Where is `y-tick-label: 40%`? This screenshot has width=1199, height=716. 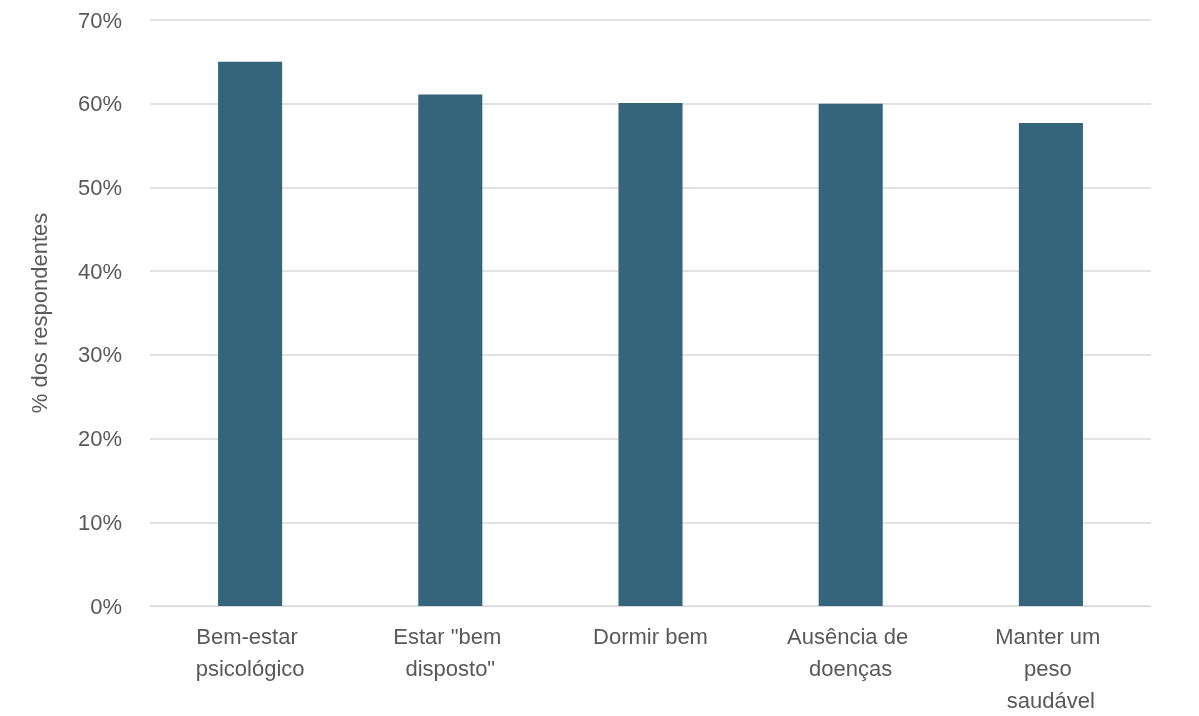 y-tick-label: 40% is located at coordinates (99, 271).